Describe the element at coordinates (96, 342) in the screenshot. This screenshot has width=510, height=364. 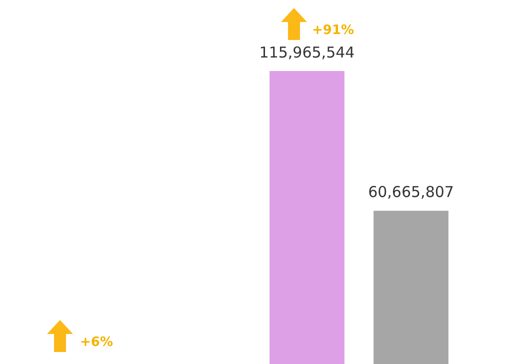
I see `text: +6%` at that location.